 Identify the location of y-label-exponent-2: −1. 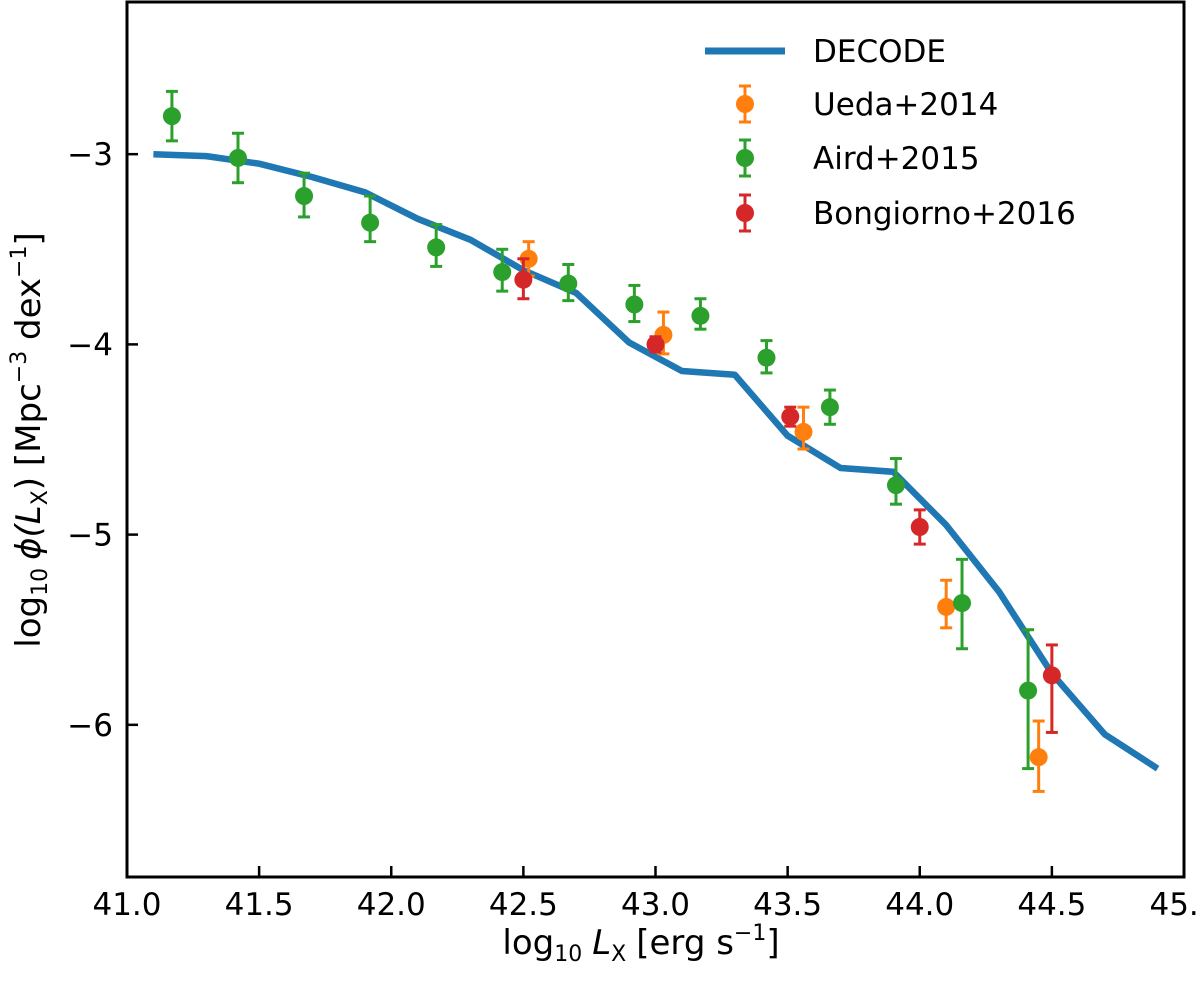
(19, 262).